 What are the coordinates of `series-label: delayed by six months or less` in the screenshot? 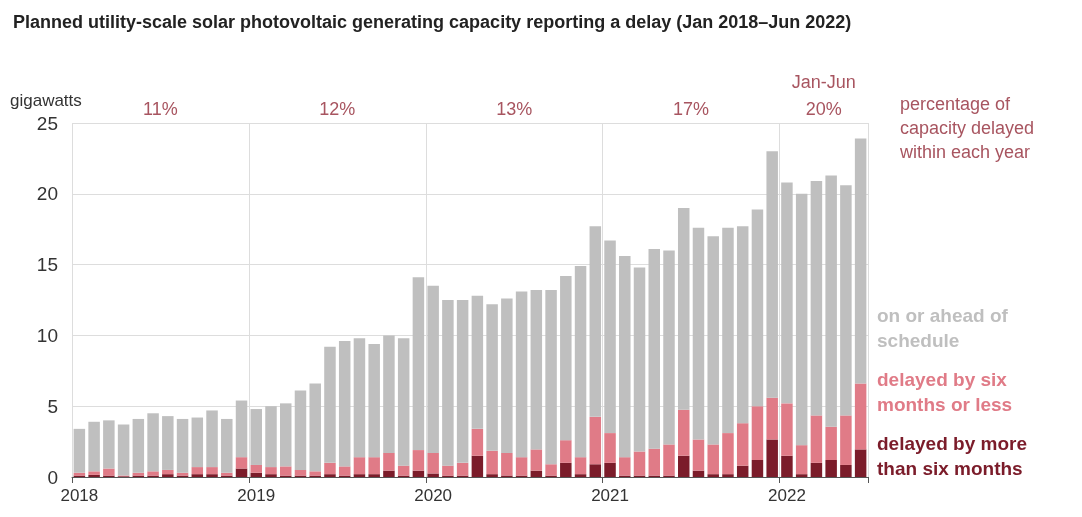 It's located at (945, 392).